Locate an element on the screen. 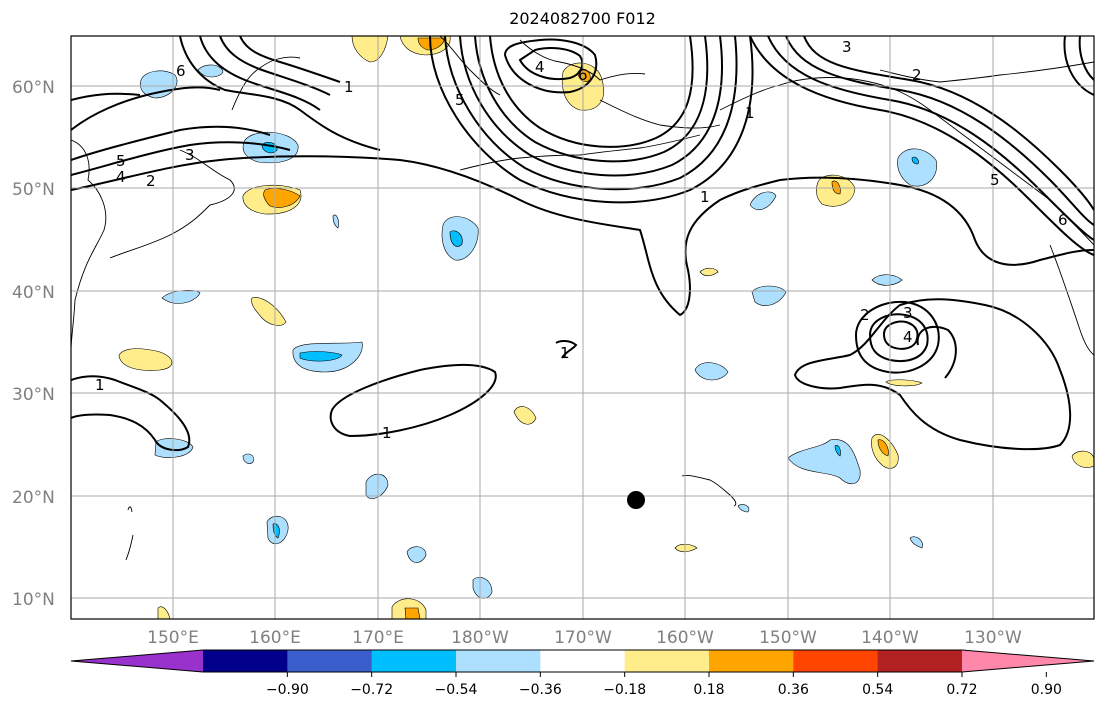 Image resolution: width=1105 pixels, height=712 pixels. colorbar-outline is located at coordinates (582, 661).